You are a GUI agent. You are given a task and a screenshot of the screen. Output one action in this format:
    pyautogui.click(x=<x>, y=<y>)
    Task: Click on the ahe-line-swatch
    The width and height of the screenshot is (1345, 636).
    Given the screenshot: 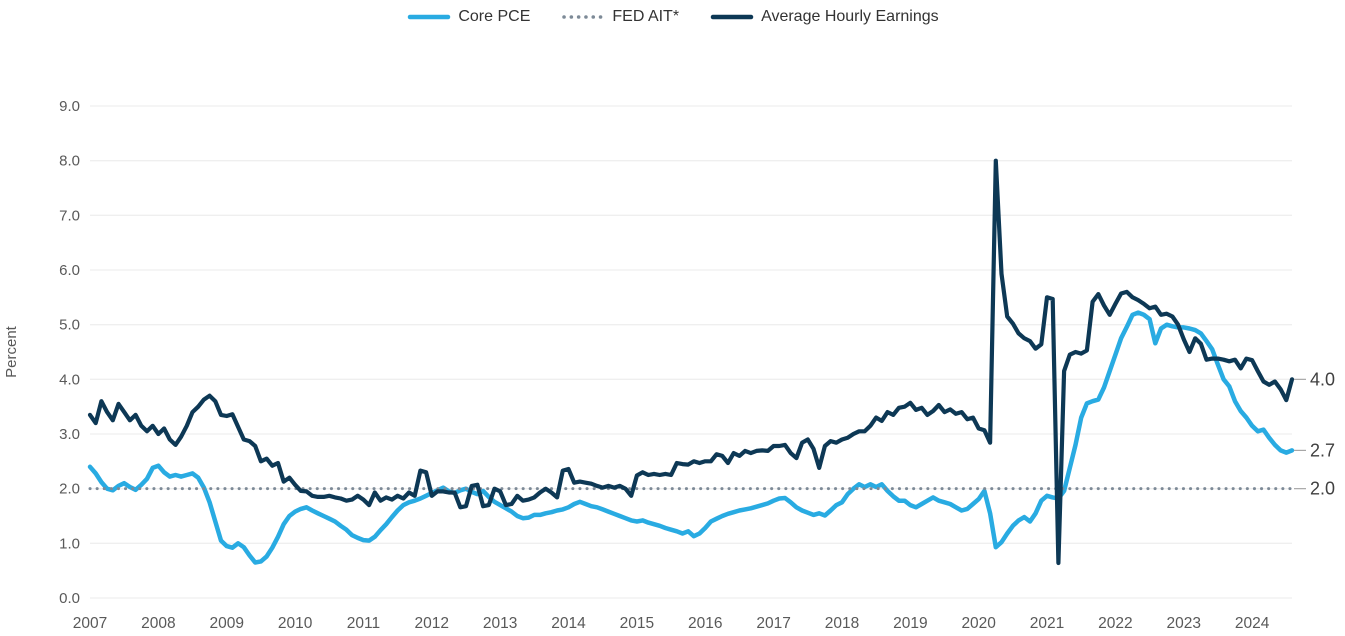 What is the action you would take?
    pyautogui.click(x=732, y=17)
    